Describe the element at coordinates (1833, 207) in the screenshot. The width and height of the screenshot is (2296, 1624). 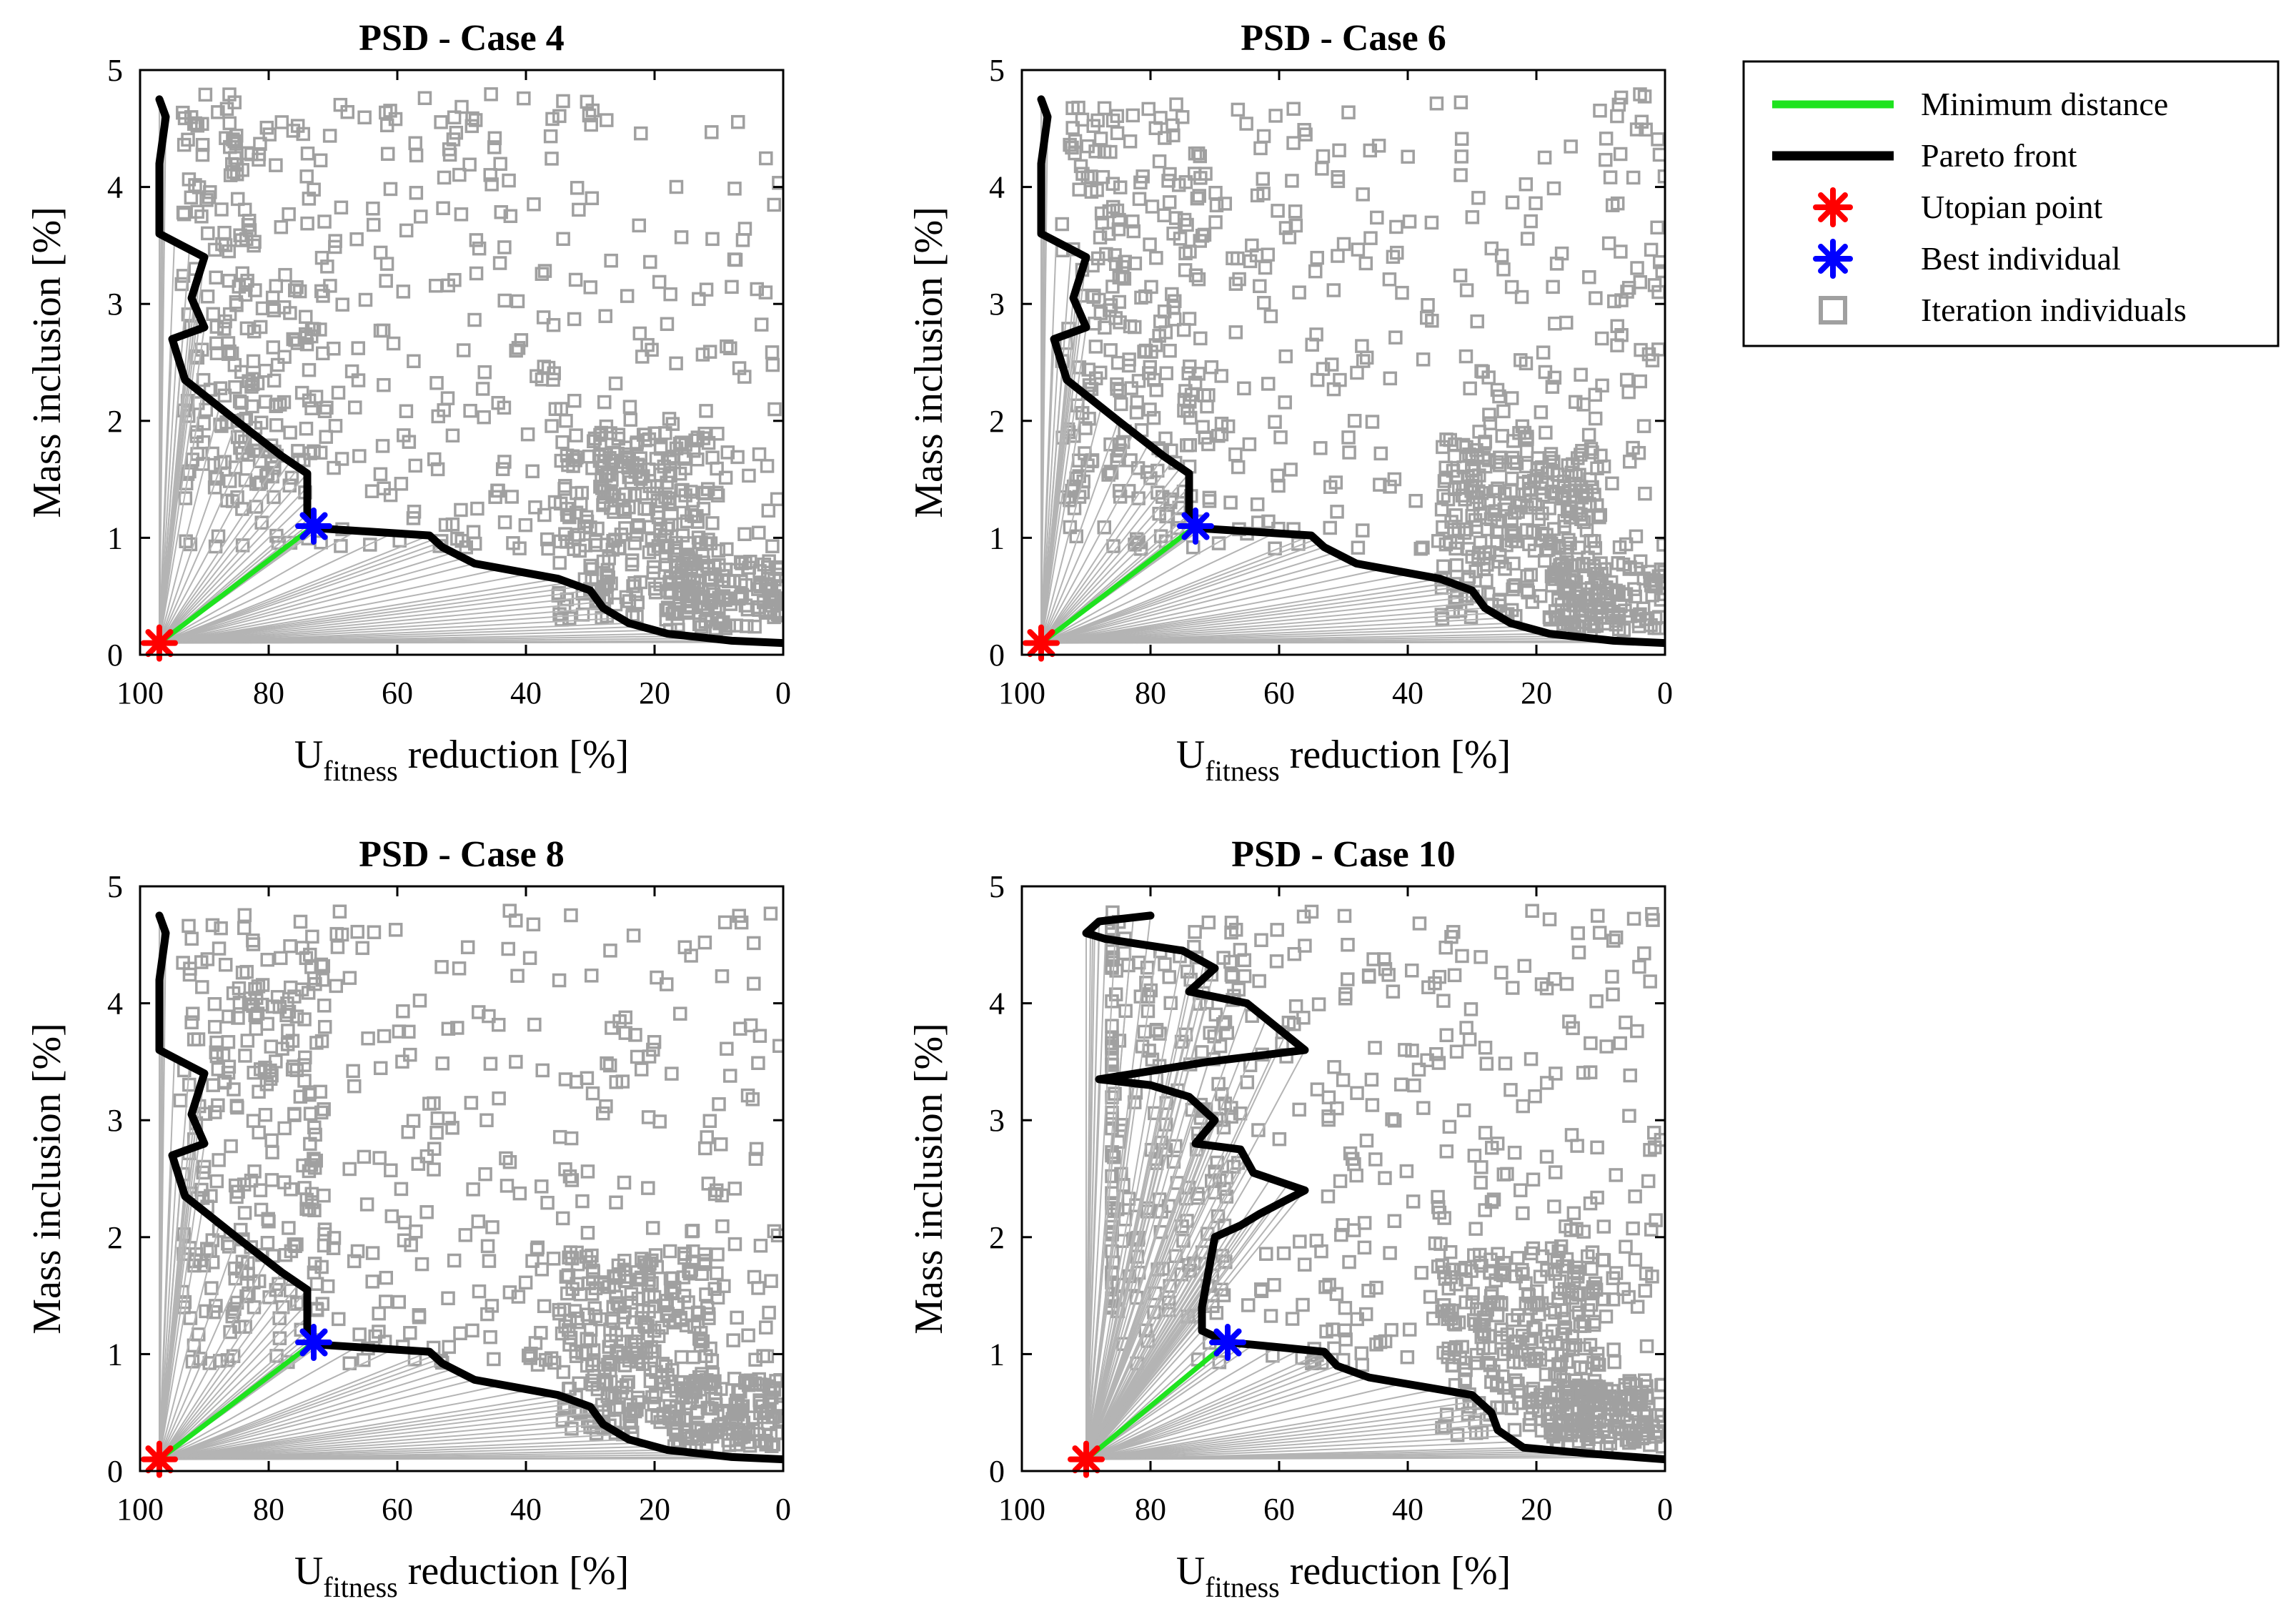
I see `legend-swatch-star` at that location.